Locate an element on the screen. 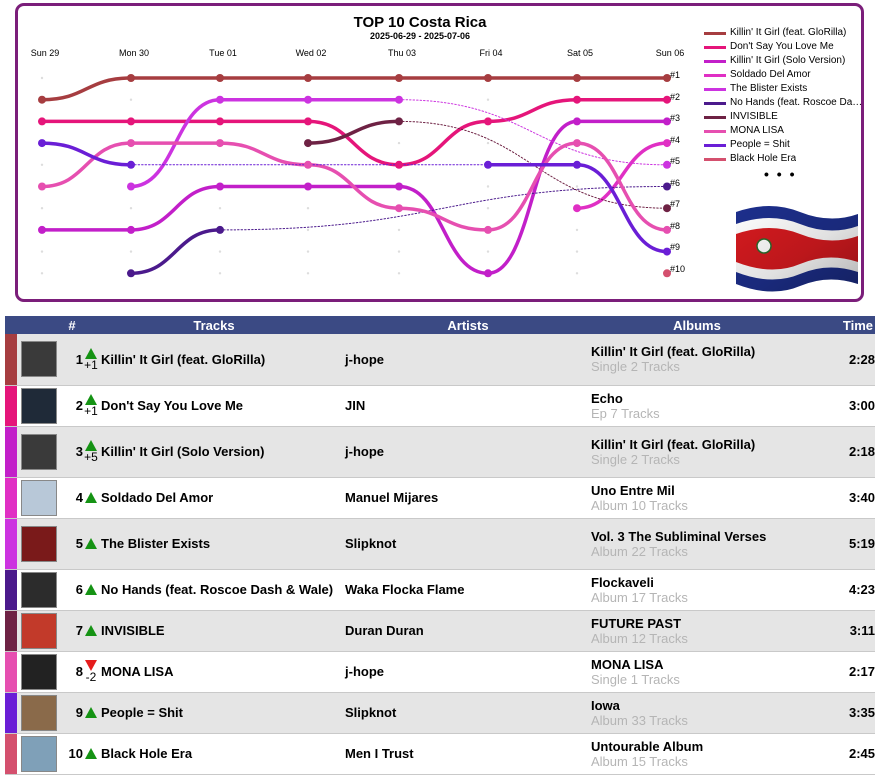 The height and width of the screenshot is (781, 879). legend-entry: Killin' It Girl (Solo Version) is located at coordinates (782, 61).